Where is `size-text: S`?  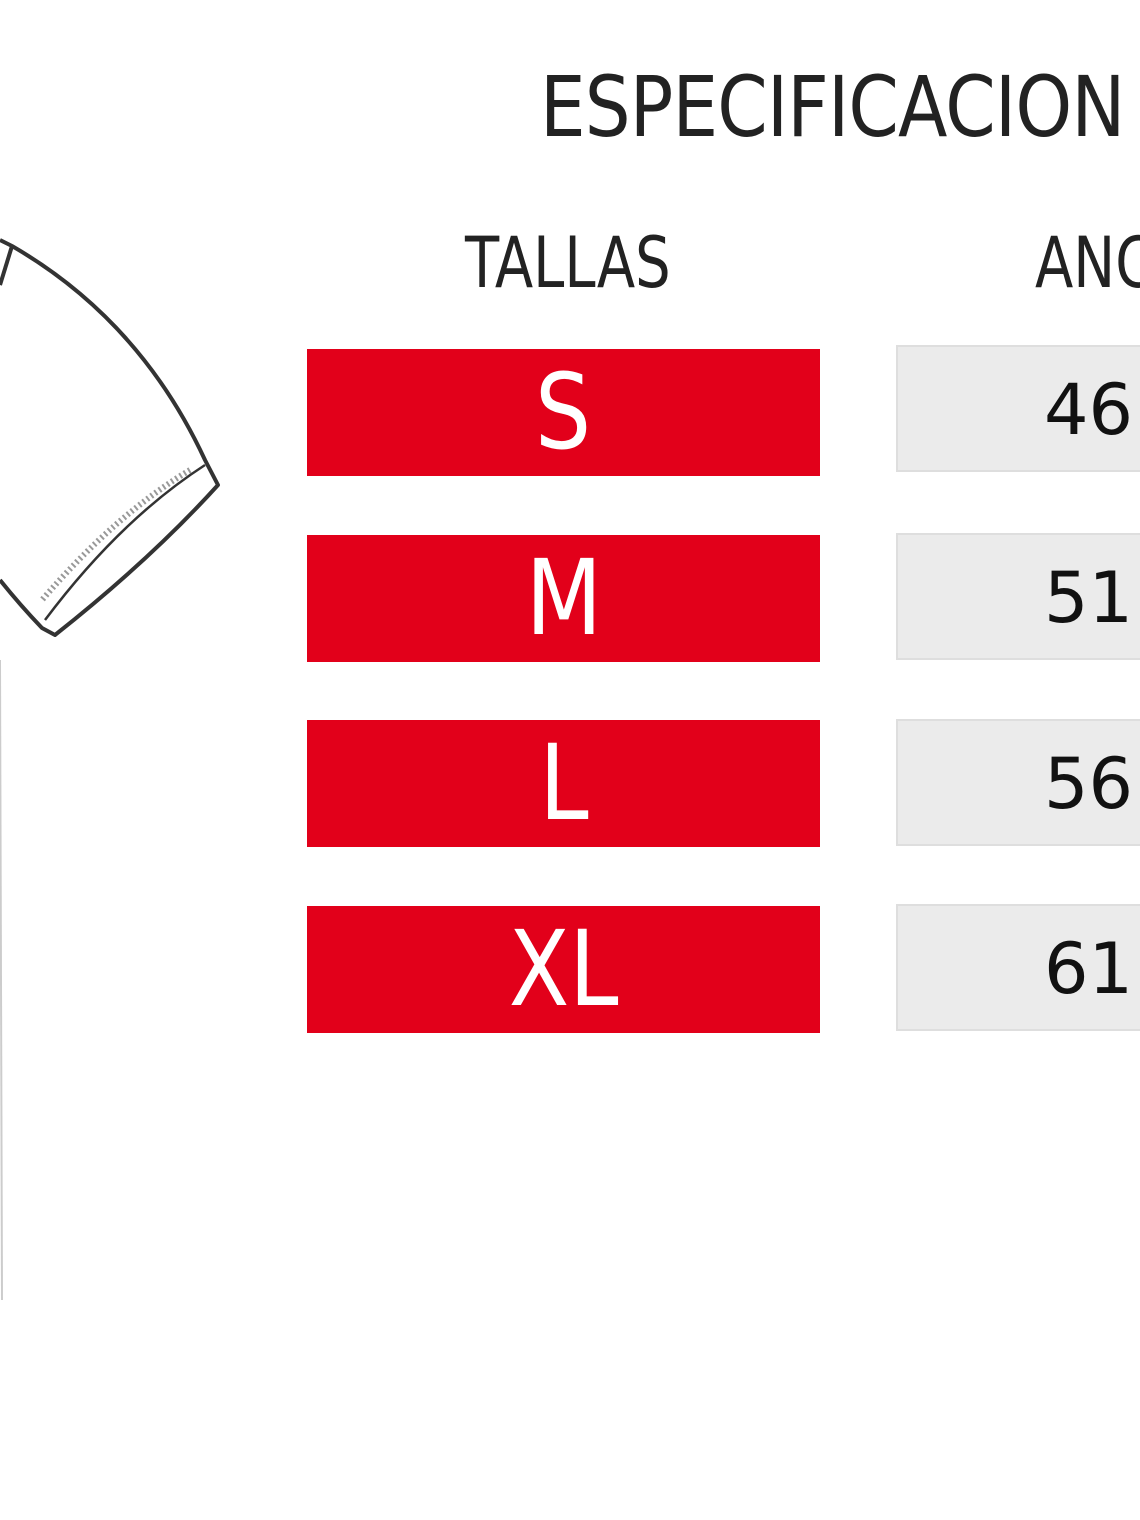 size-text: S is located at coordinates (563, 412).